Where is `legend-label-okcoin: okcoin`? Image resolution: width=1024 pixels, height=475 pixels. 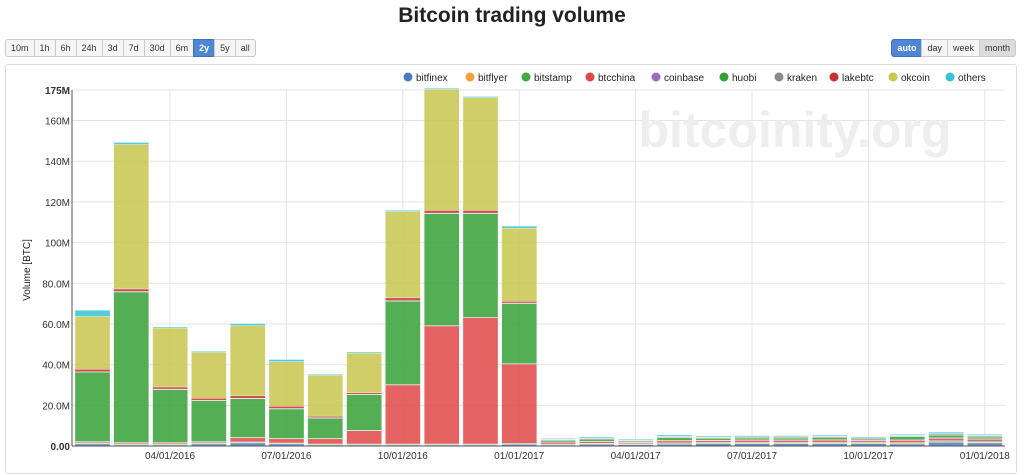
legend-label-okcoin: okcoin is located at coordinates (915, 78).